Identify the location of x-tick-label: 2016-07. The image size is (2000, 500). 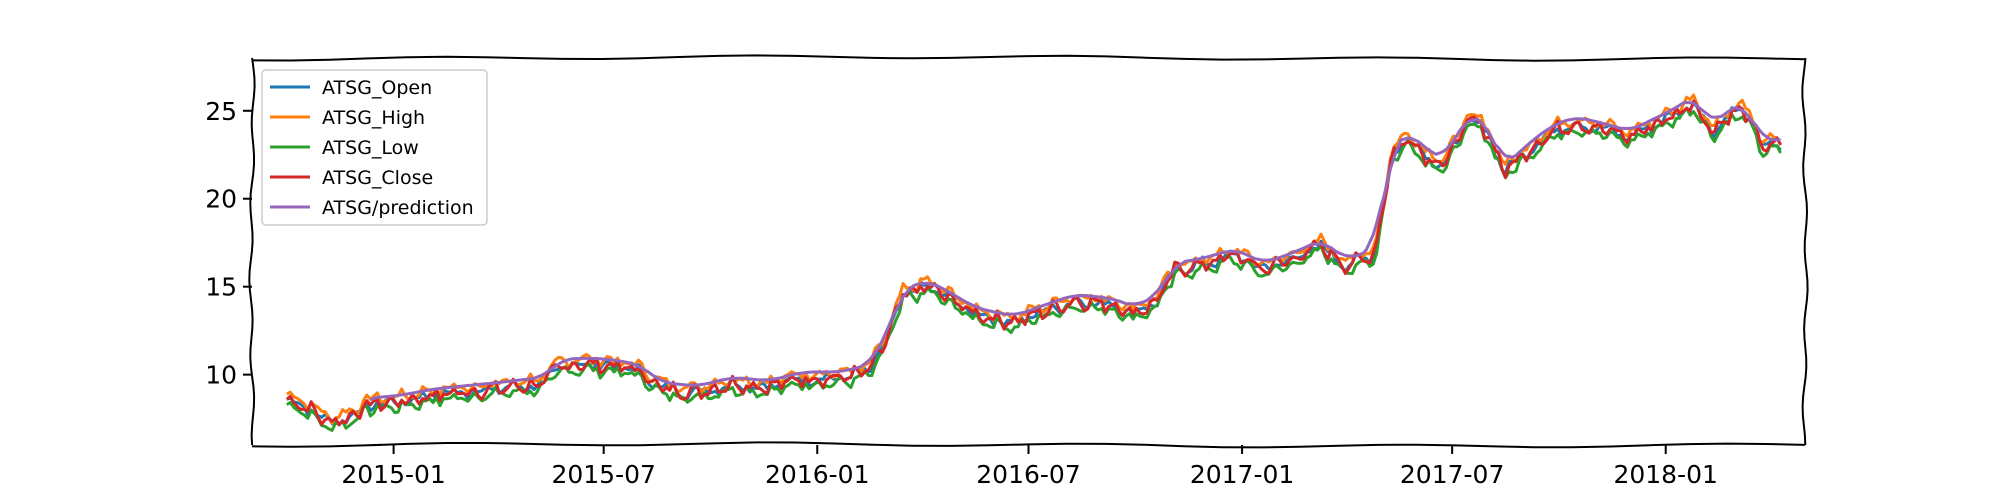
(1028, 474).